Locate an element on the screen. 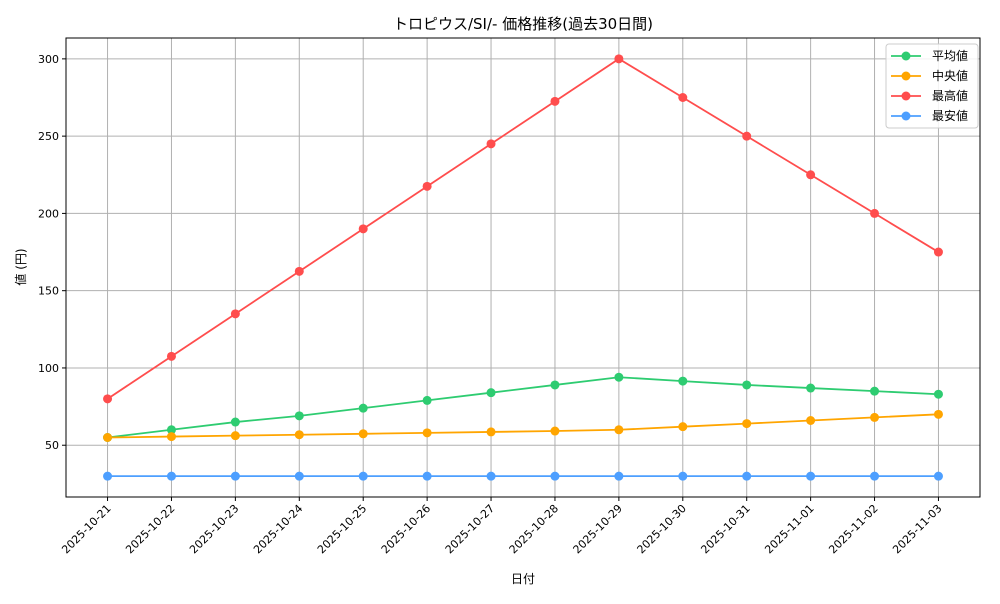  y-tick-label: 250 is located at coordinates (48, 136).